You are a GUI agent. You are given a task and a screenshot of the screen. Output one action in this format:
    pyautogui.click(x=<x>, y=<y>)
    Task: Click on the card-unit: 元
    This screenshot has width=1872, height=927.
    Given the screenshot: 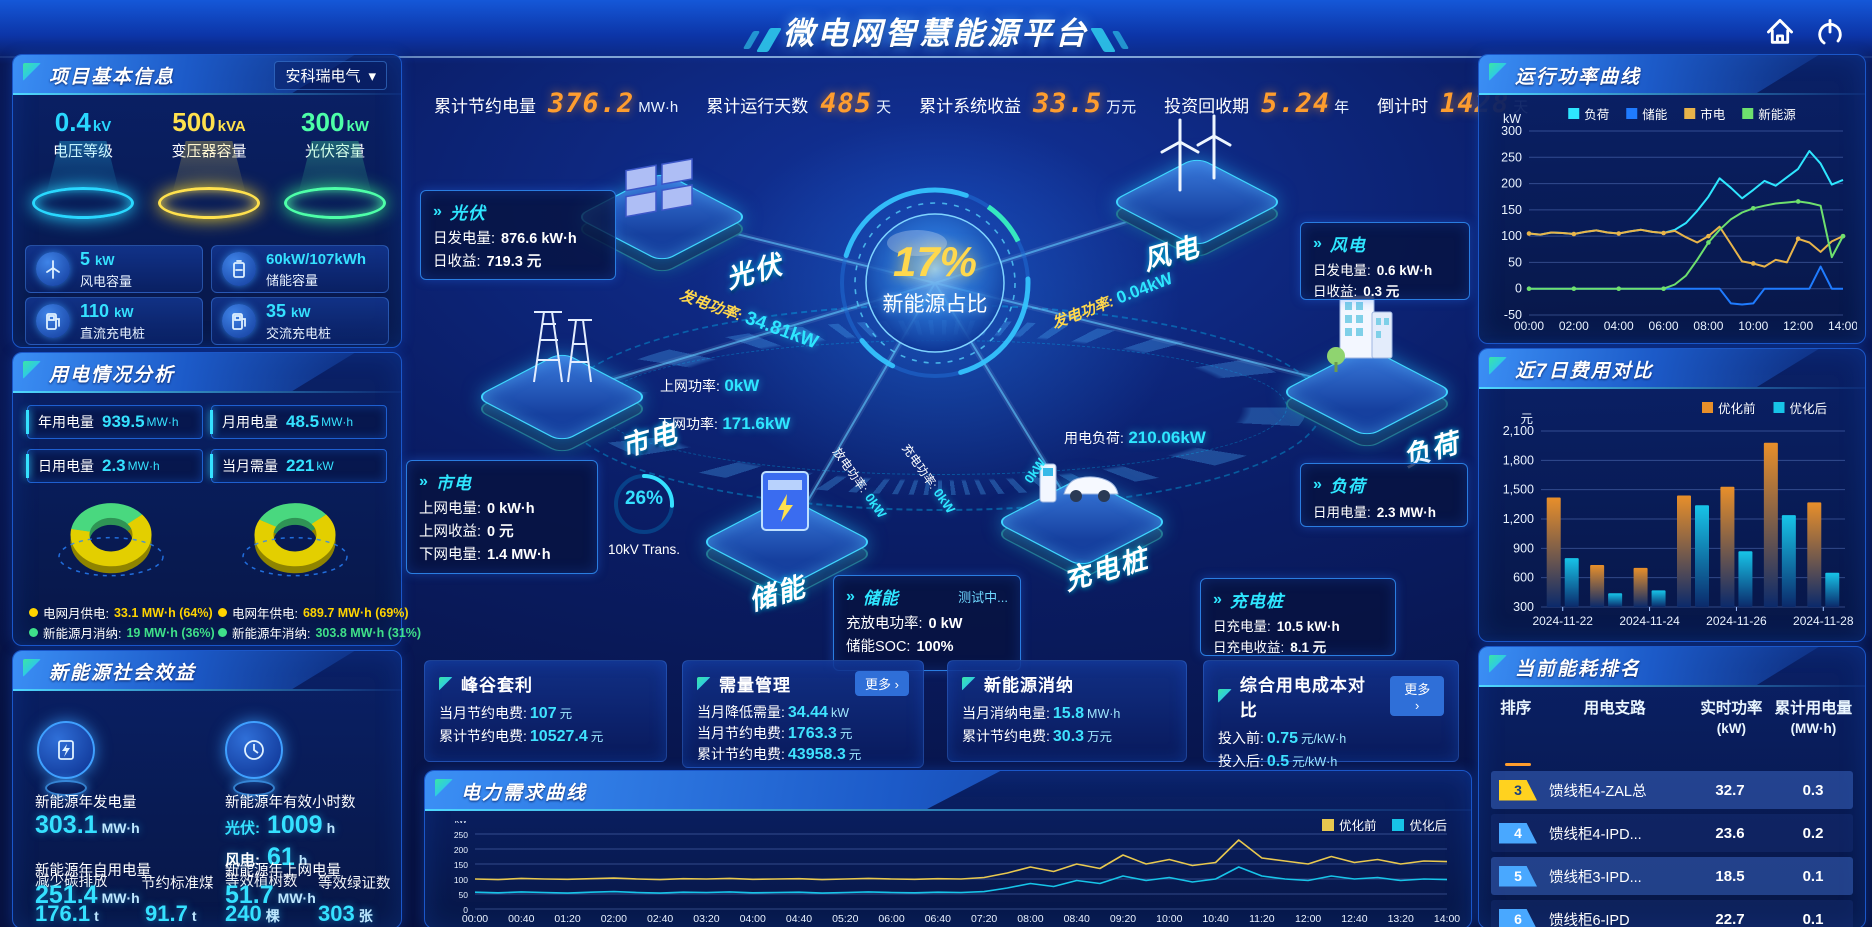 What is the action you would take?
    pyautogui.click(x=597, y=737)
    